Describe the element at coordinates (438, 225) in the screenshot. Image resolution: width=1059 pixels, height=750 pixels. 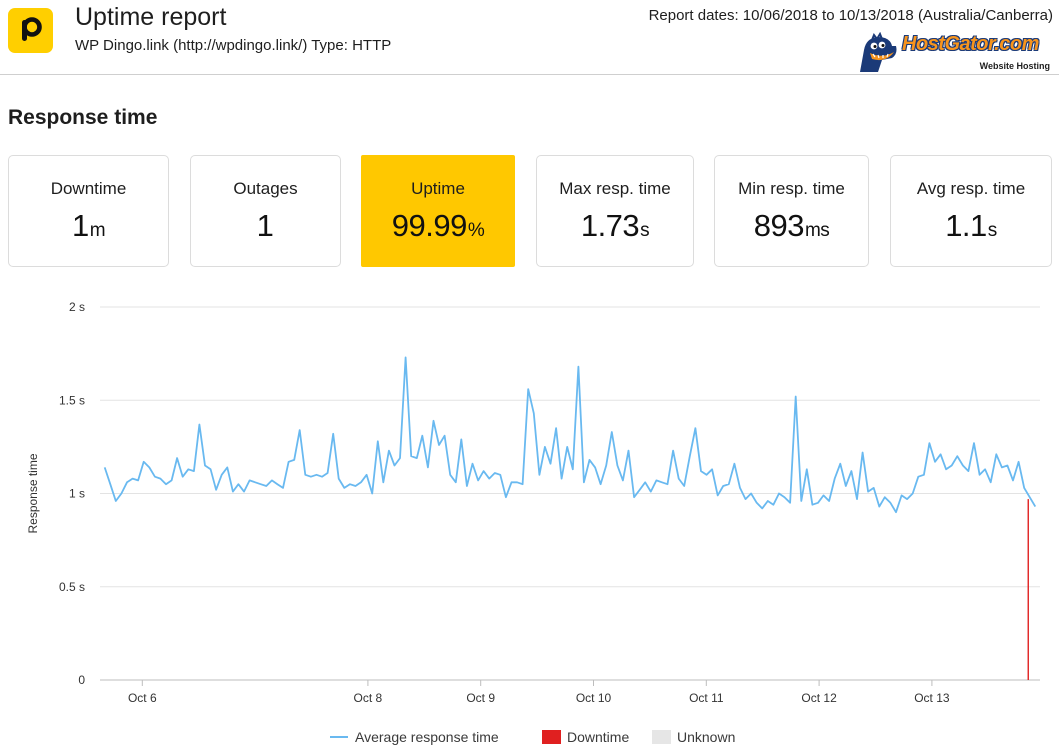
I see `stat-value: 99.99%` at that location.